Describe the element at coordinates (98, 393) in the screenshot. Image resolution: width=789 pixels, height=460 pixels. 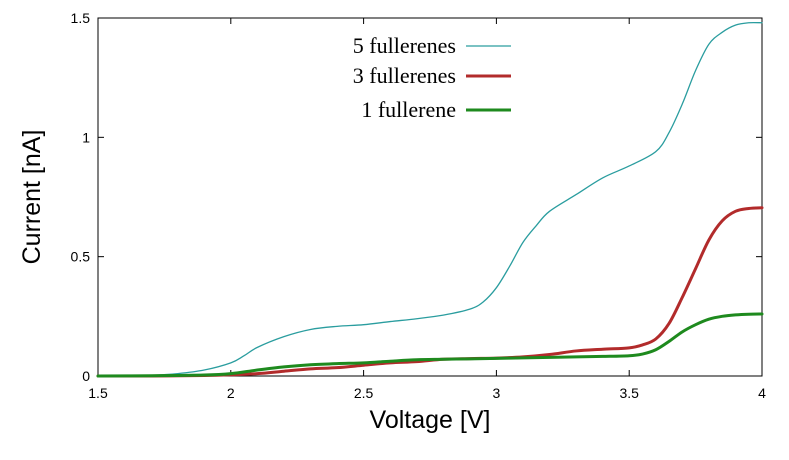
I see `x-tick-label: 1.5` at that location.